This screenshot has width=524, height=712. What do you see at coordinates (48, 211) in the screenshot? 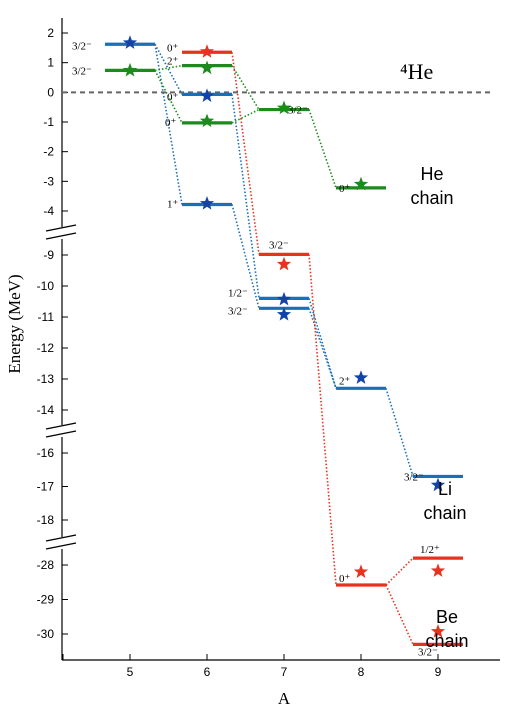
I see `y-tick-label: -4` at bounding box center [48, 211].